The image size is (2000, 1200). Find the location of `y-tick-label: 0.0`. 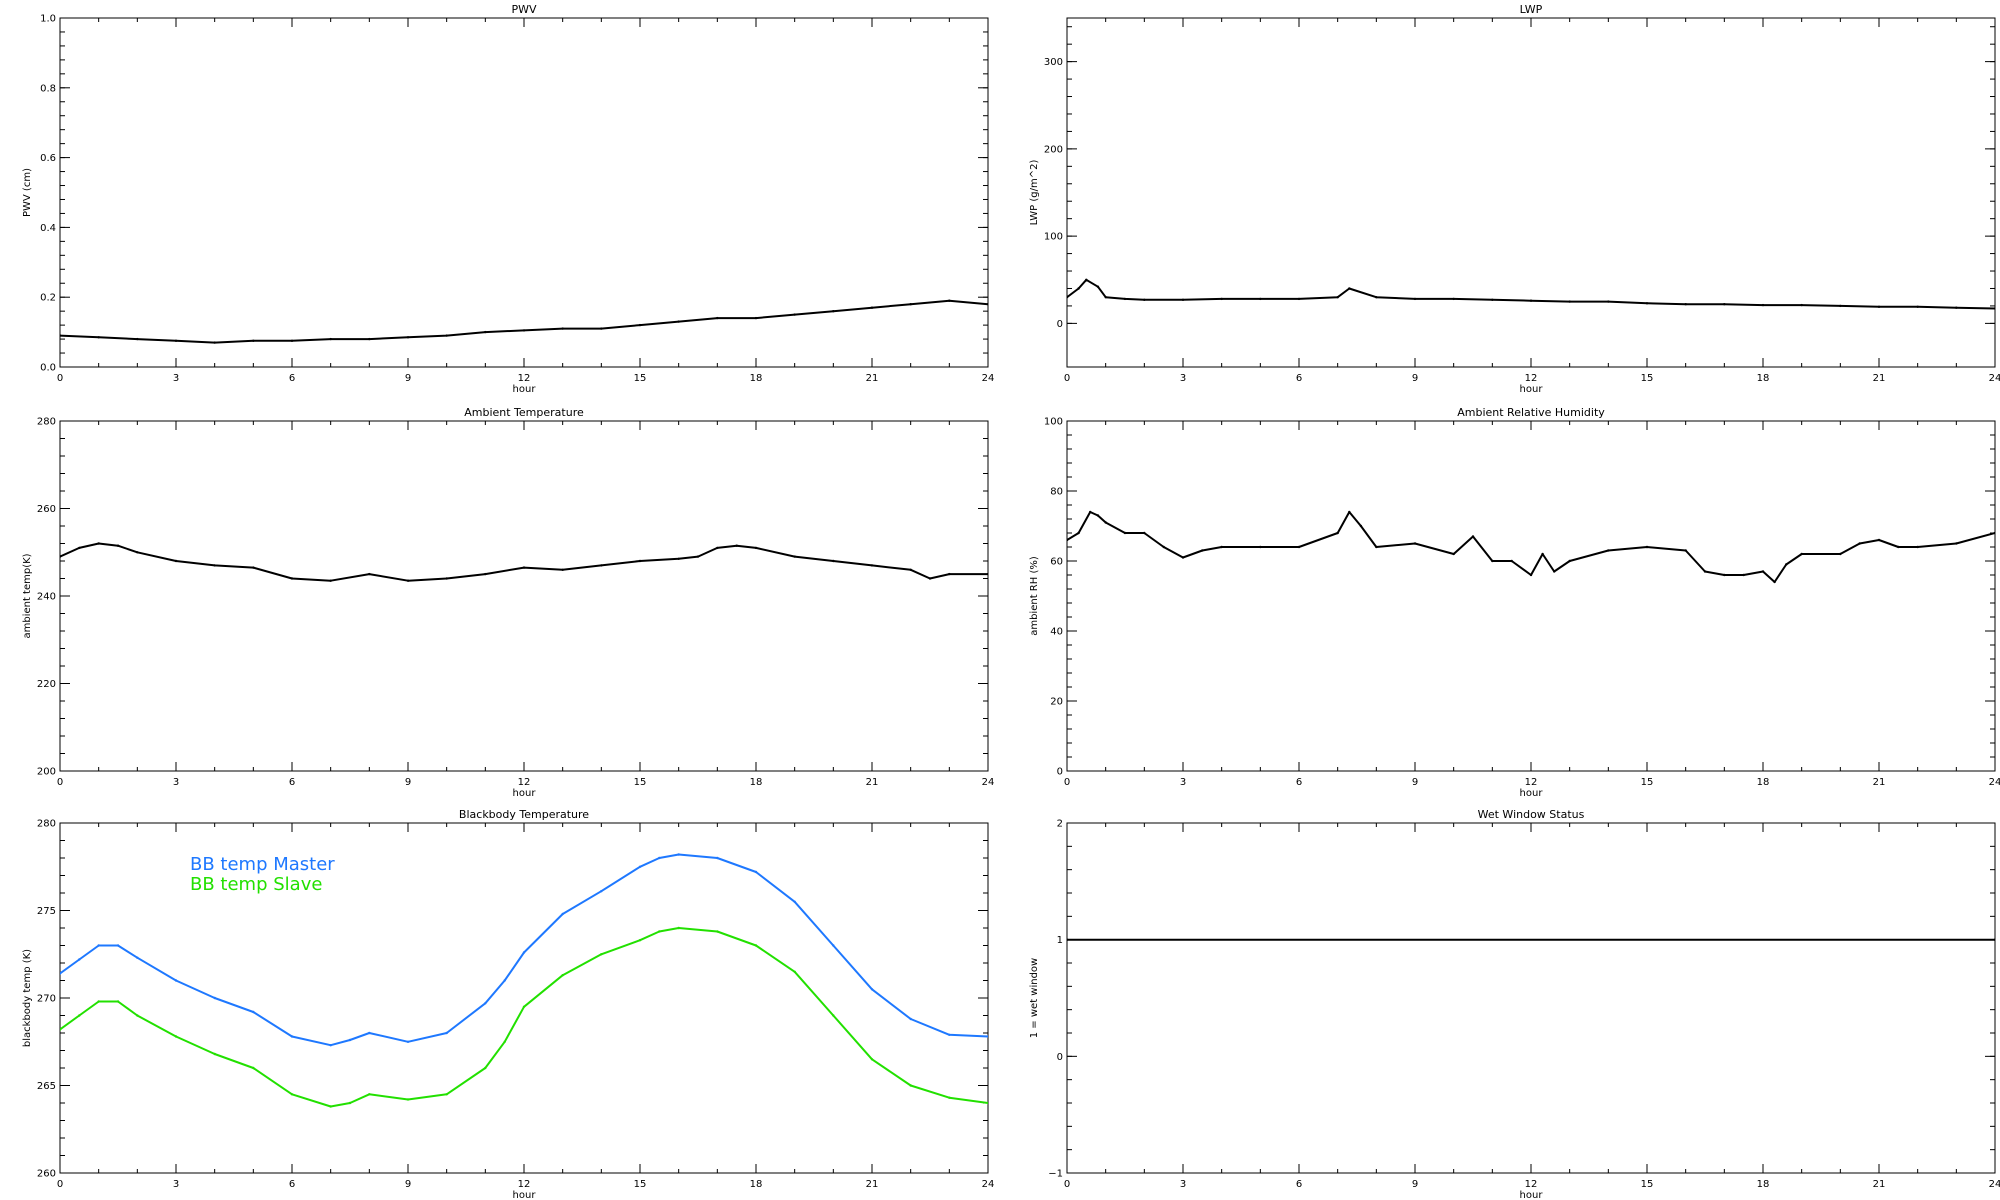

y-tick-label: 0.0 is located at coordinates (48, 368).